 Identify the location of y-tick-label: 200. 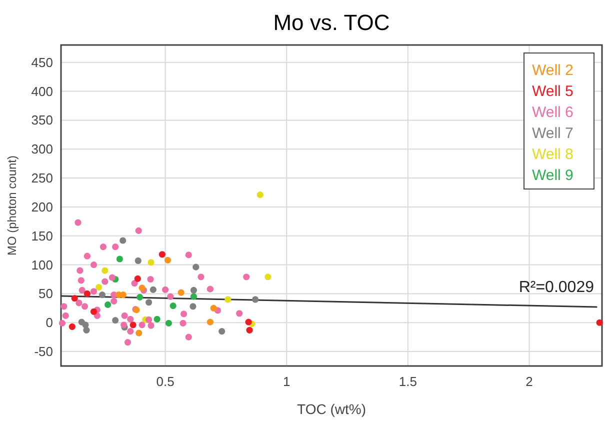
(42, 206).